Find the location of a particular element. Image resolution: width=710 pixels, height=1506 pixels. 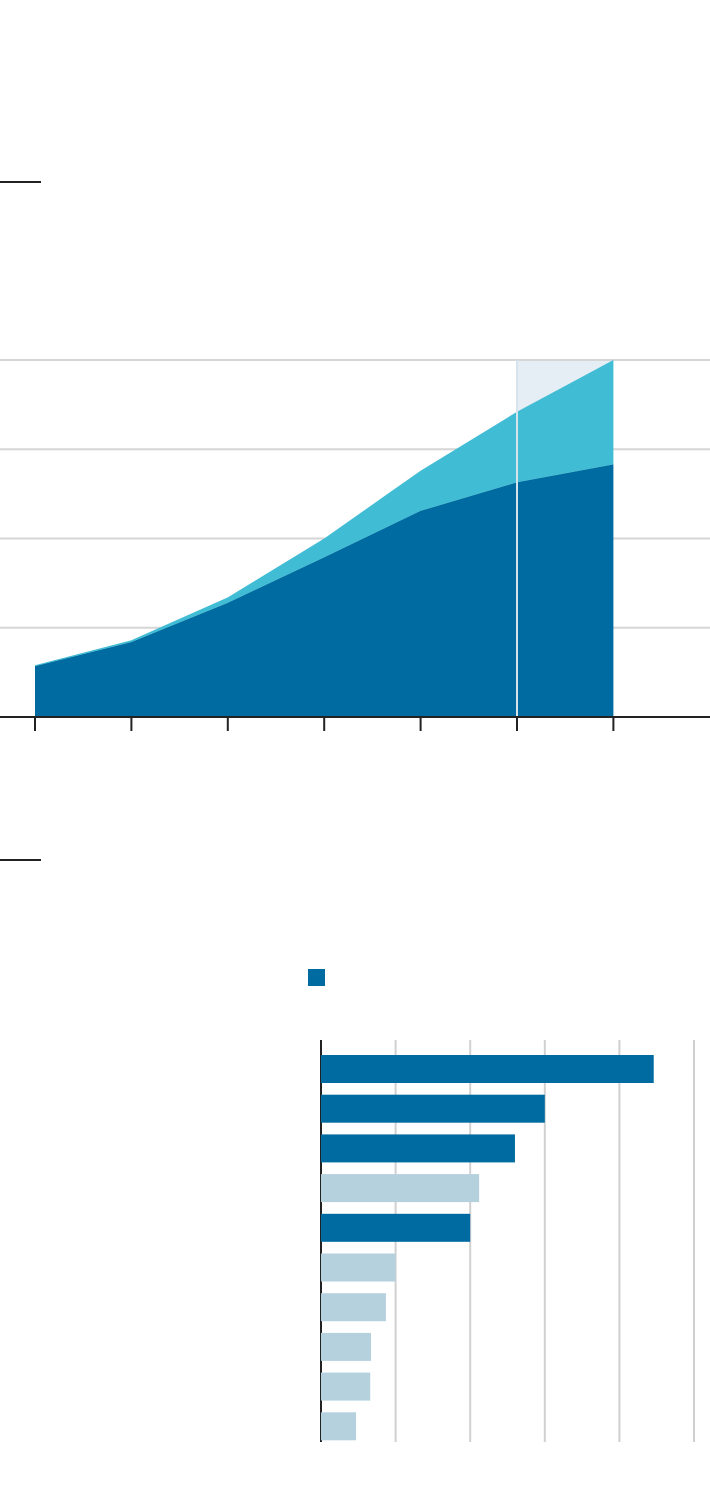

legend-swatch is located at coordinates (316, 977).